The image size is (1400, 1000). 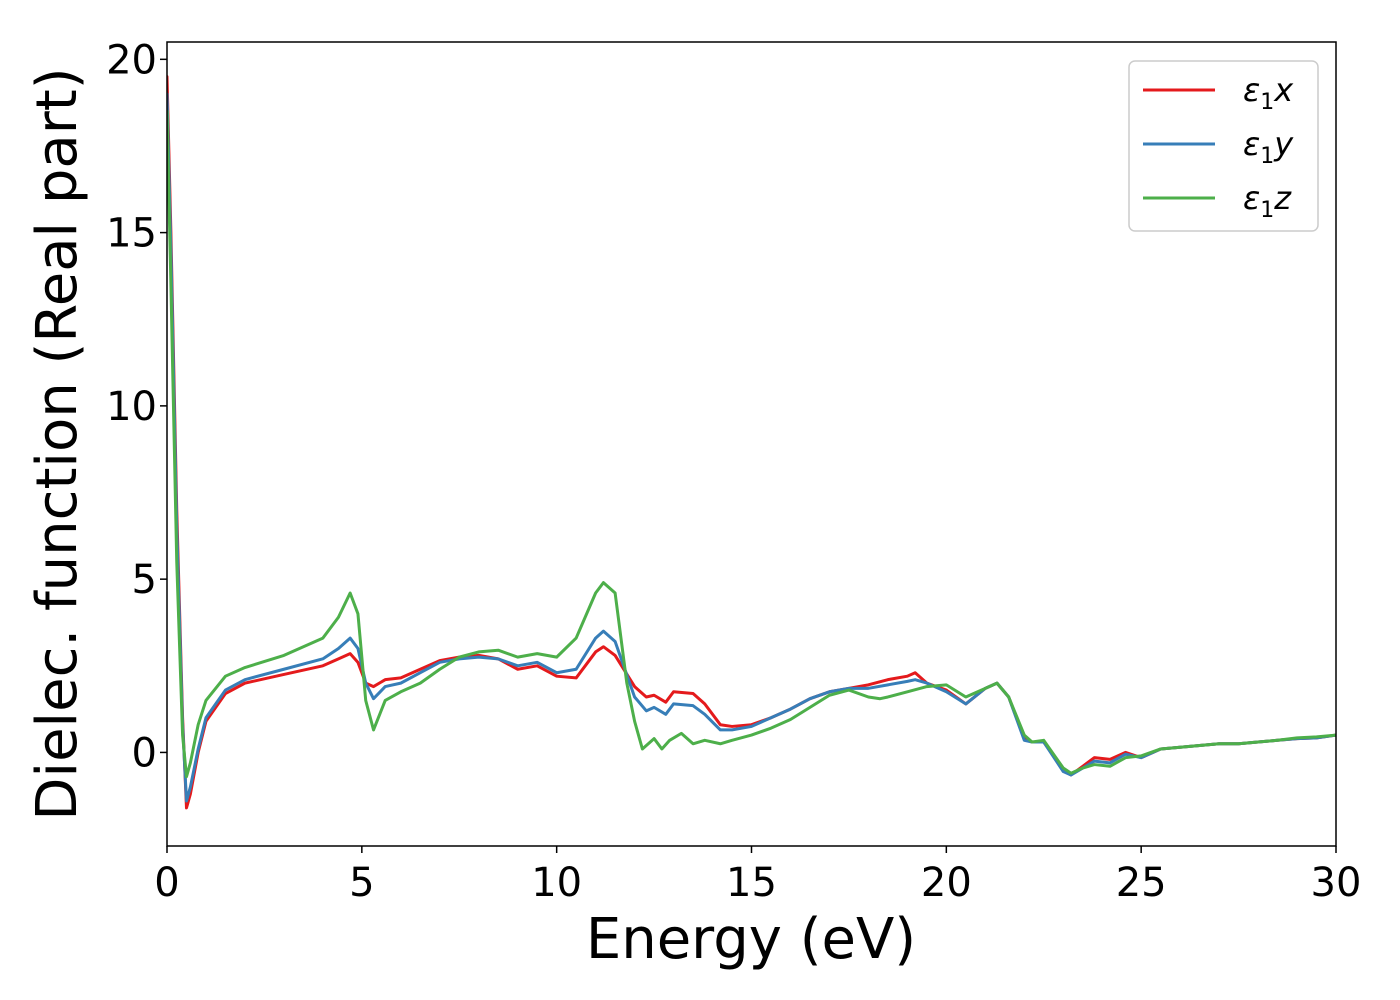 I want to click on legend-box, so click(x=1223, y=146).